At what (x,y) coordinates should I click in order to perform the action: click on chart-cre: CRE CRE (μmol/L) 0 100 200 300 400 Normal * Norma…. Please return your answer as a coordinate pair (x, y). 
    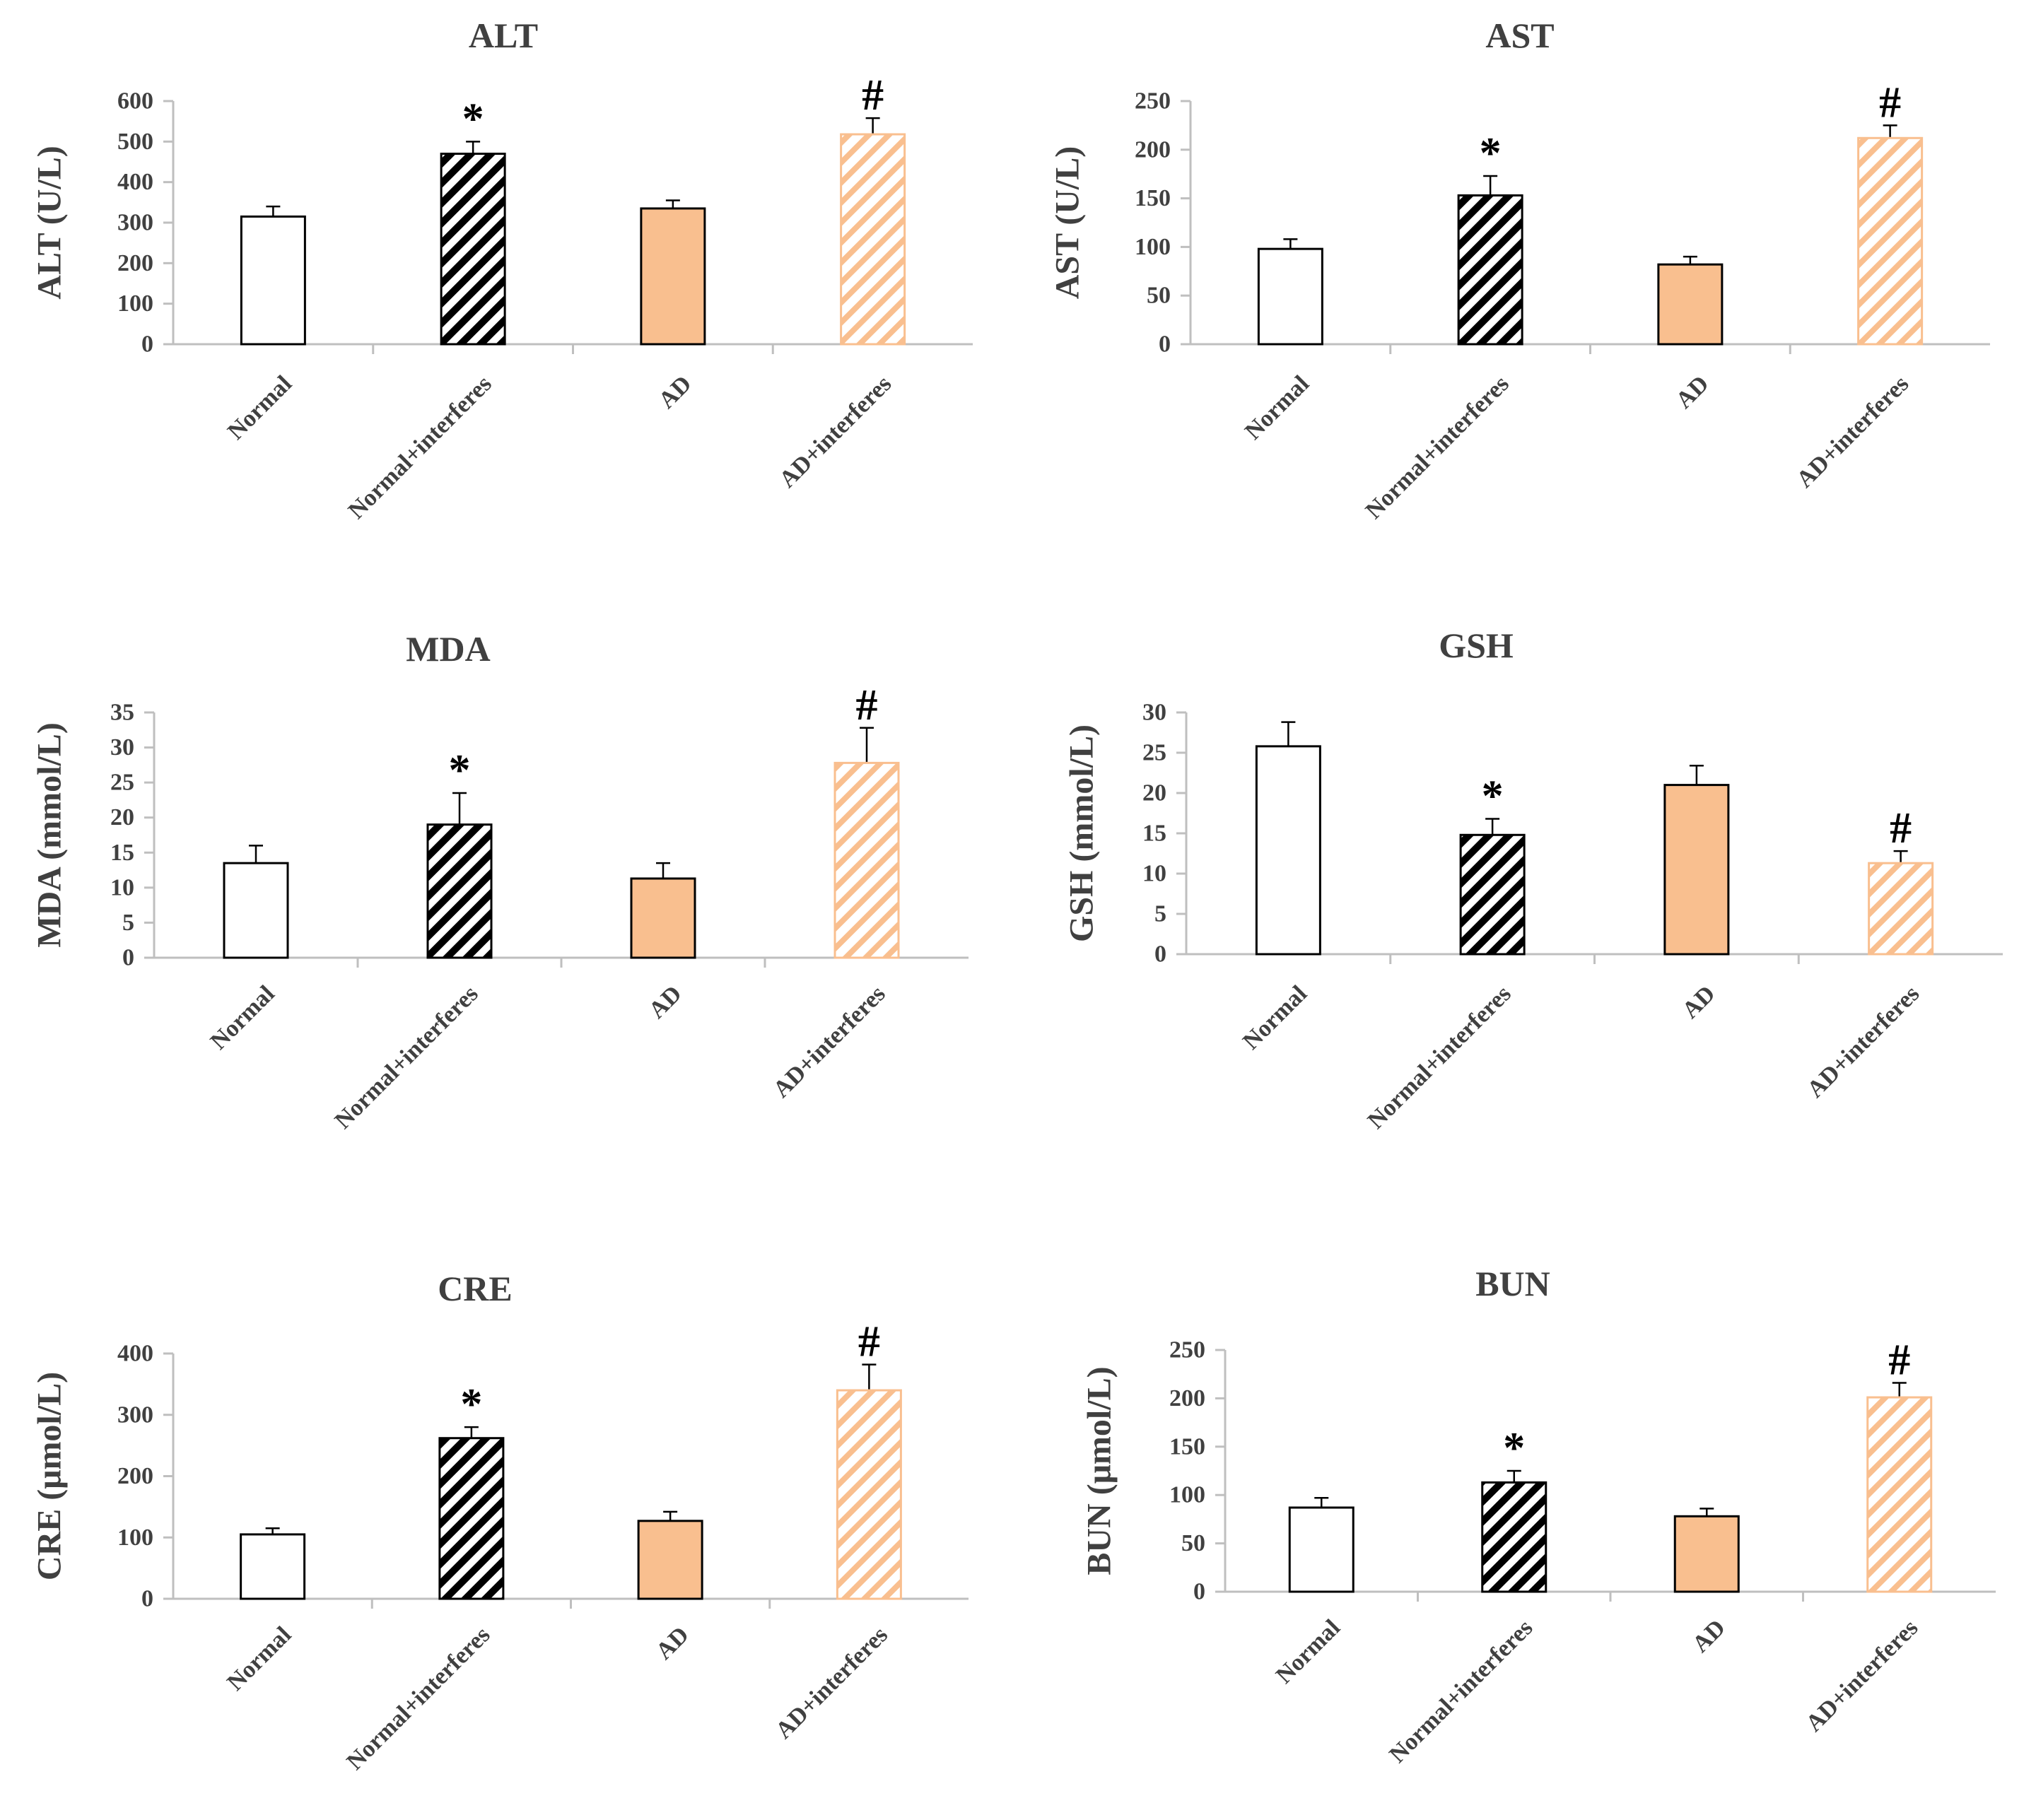
    Looking at the image, I should click on (500, 1522).